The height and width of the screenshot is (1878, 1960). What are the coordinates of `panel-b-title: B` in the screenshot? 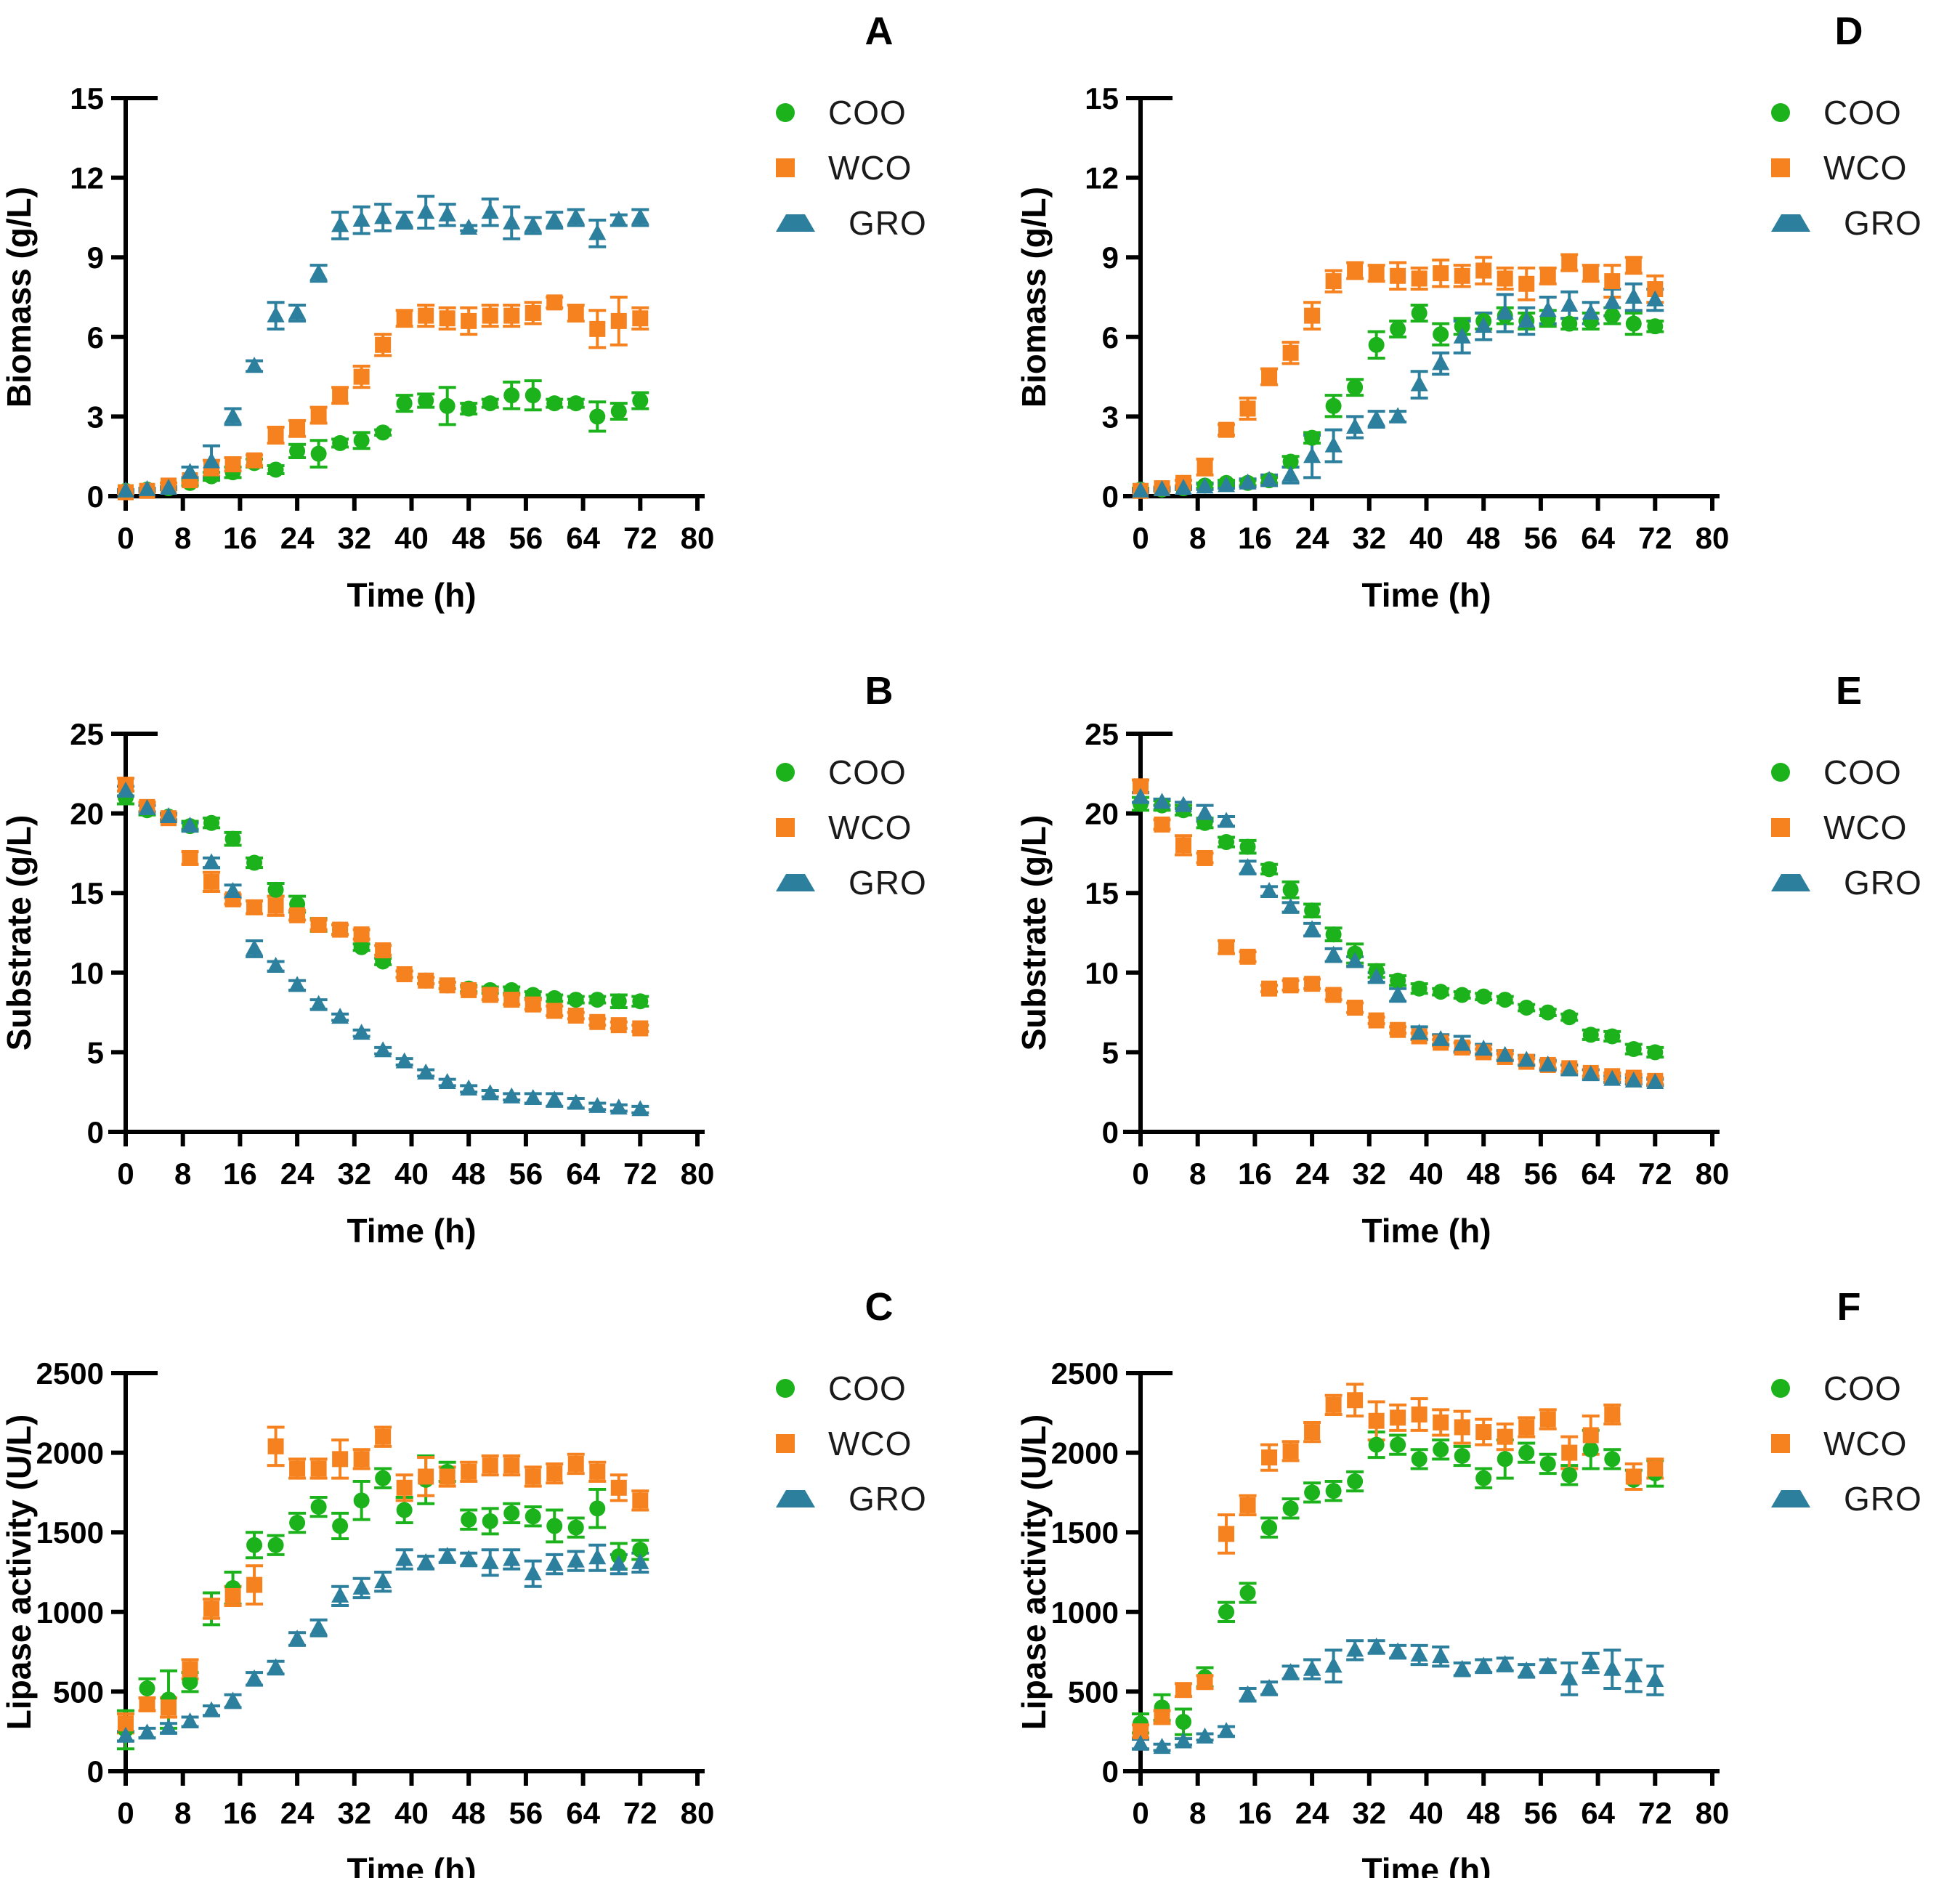 It's located at (879, 691).